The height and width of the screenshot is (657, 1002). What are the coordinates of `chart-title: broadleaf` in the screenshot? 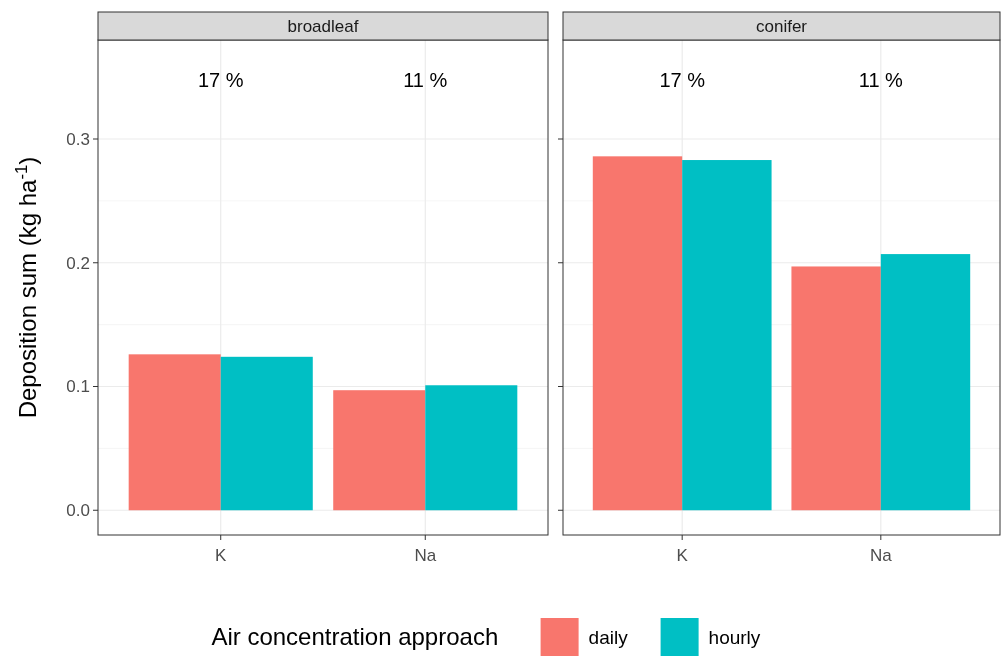 It's located at (323, 26).